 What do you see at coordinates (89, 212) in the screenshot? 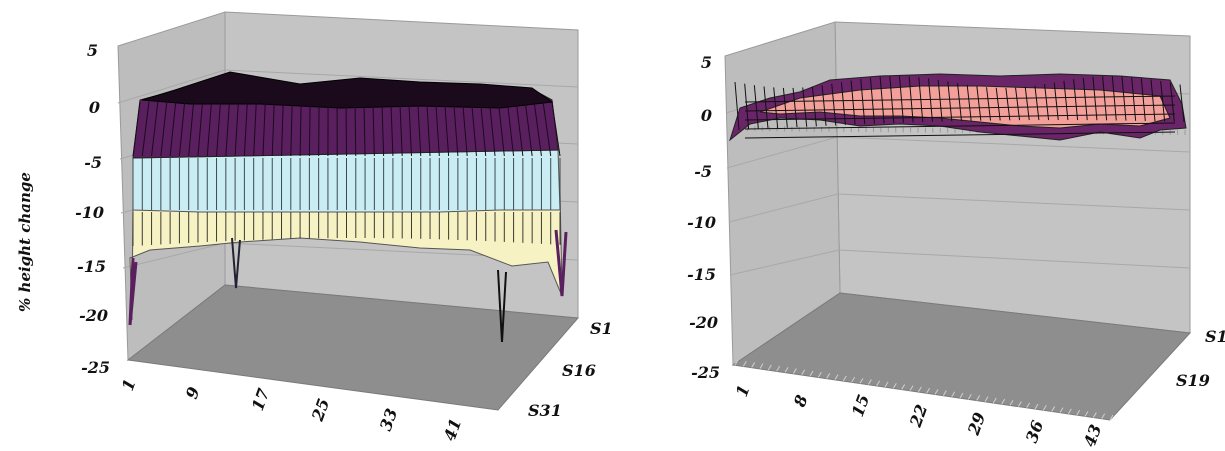
I see `left-z-tick: -10` at bounding box center [89, 212].